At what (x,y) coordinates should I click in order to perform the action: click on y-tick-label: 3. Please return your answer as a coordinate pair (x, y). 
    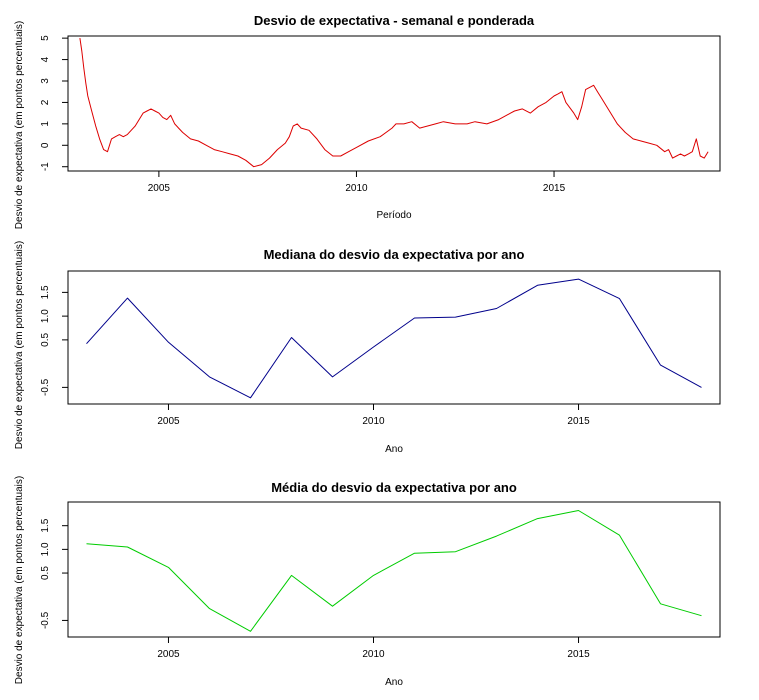
    Looking at the image, I should click on (45, 81).